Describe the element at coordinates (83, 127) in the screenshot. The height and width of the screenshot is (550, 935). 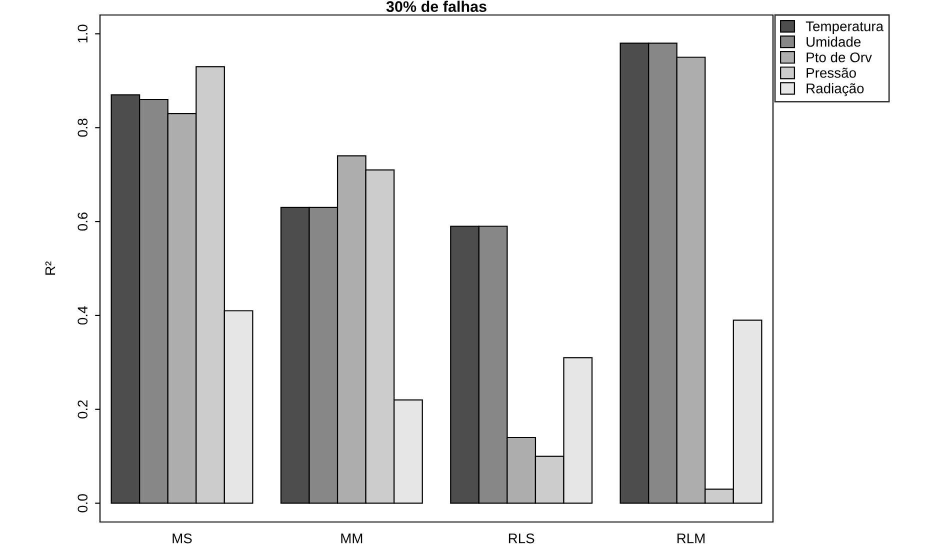
I see `y-tick-label: 0.8` at that location.